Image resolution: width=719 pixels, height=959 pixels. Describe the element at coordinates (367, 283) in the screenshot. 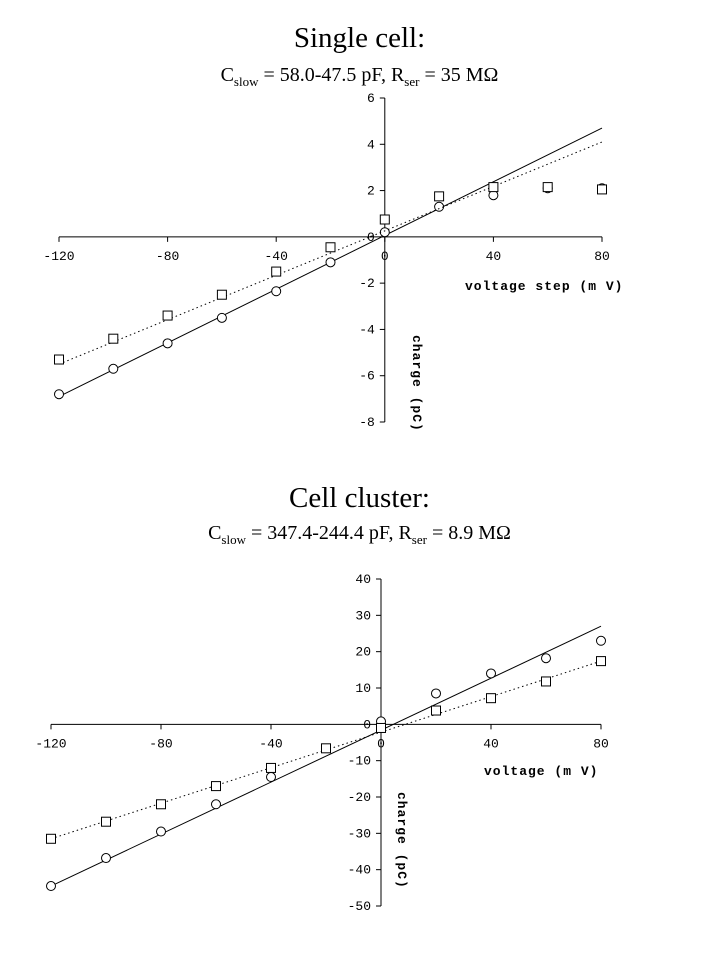

I see `y-tick-label: -2` at that location.